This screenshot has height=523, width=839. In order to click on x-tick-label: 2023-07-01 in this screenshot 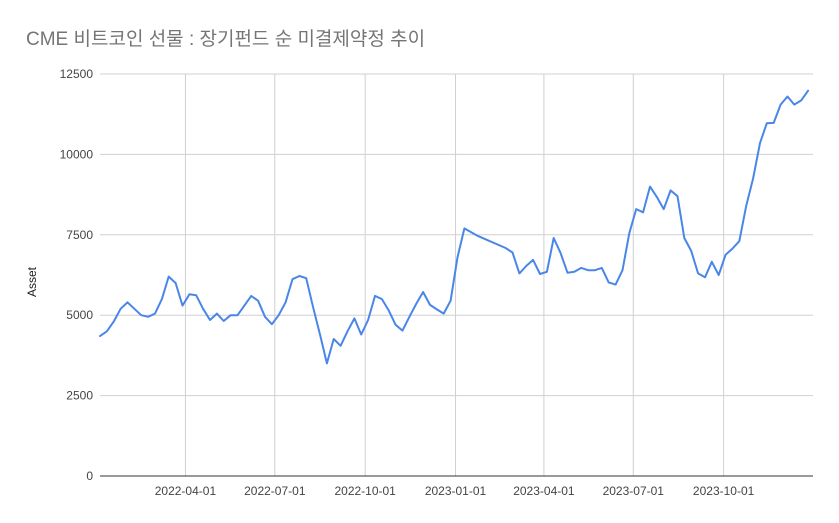, I will do `click(634, 491)`.